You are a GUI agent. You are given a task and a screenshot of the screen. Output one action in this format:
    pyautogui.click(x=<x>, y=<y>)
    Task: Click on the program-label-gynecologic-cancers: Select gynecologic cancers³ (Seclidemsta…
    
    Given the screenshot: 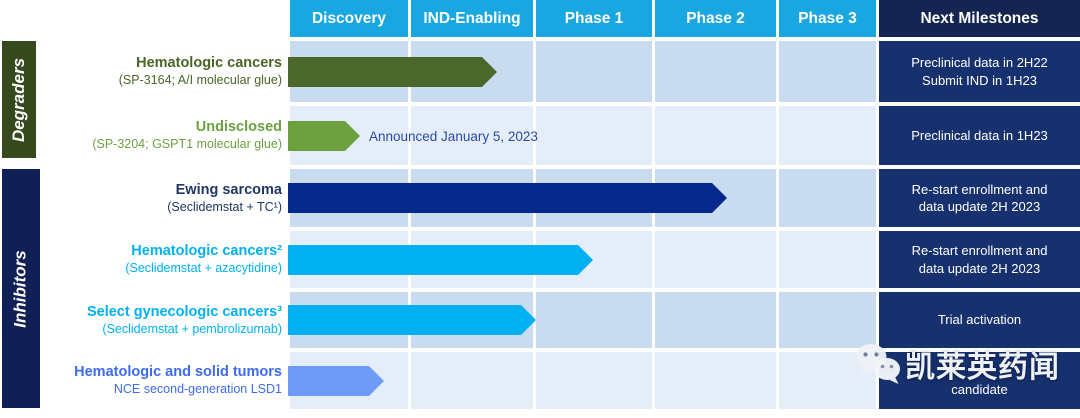 What is the action you would take?
    pyautogui.click(x=155, y=320)
    